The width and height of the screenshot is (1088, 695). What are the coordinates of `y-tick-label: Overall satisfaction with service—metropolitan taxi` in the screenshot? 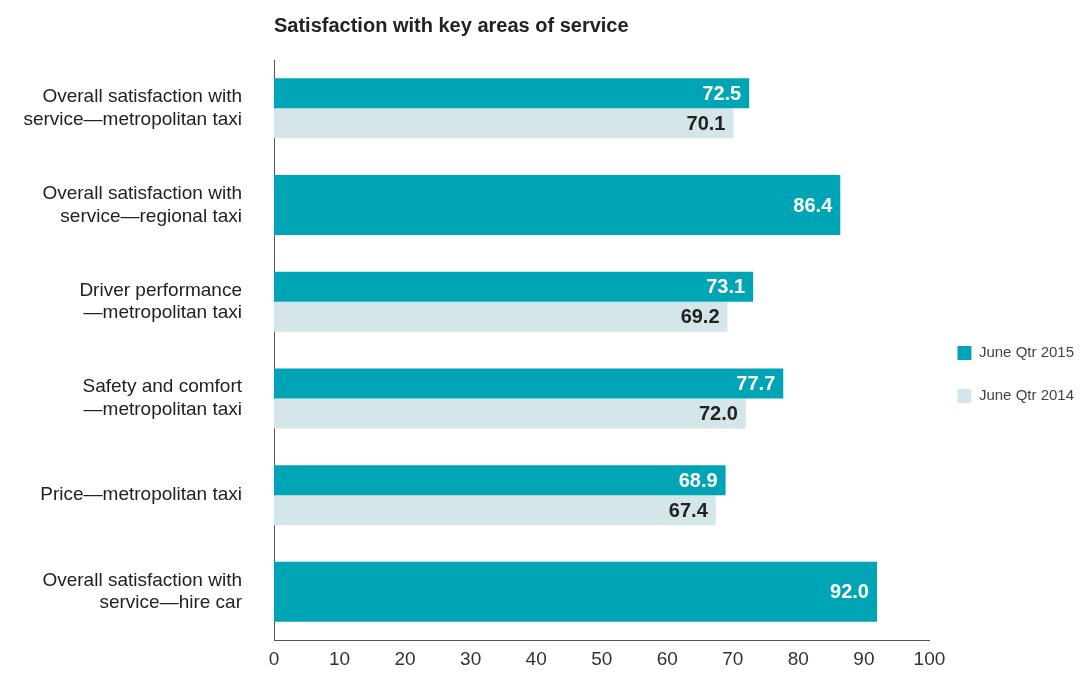 It's located at (132, 107).